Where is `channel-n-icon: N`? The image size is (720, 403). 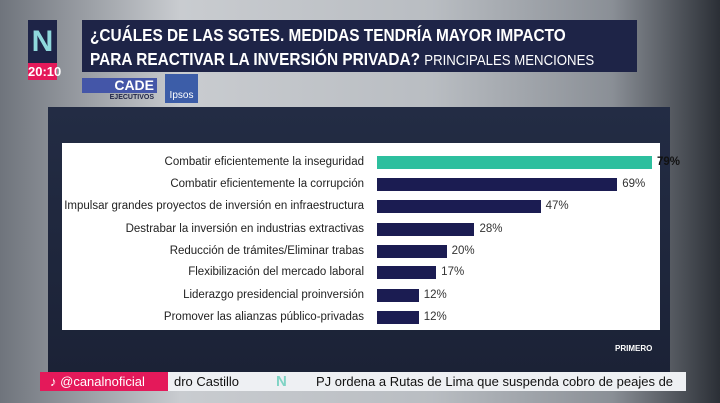
channel-n-icon: N is located at coordinates (281, 381).